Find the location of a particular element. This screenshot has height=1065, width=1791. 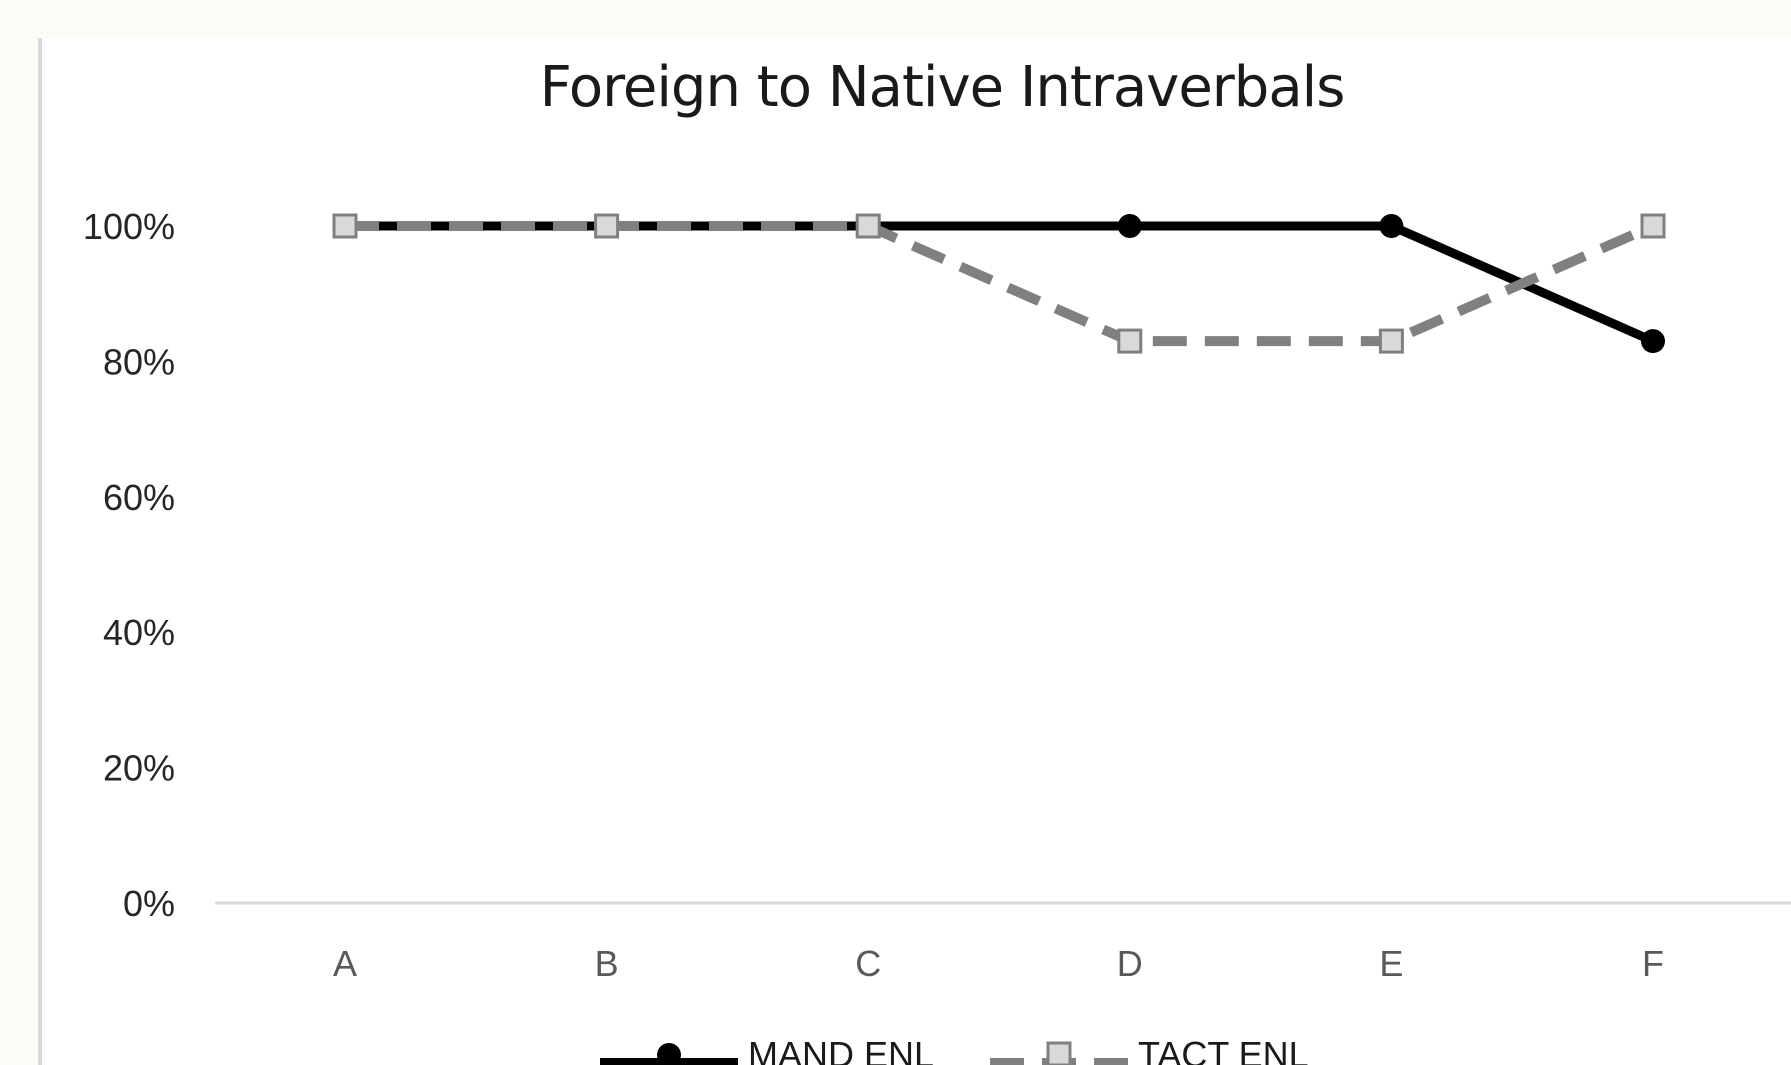

series-mand-enl is located at coordinates (999, 284).